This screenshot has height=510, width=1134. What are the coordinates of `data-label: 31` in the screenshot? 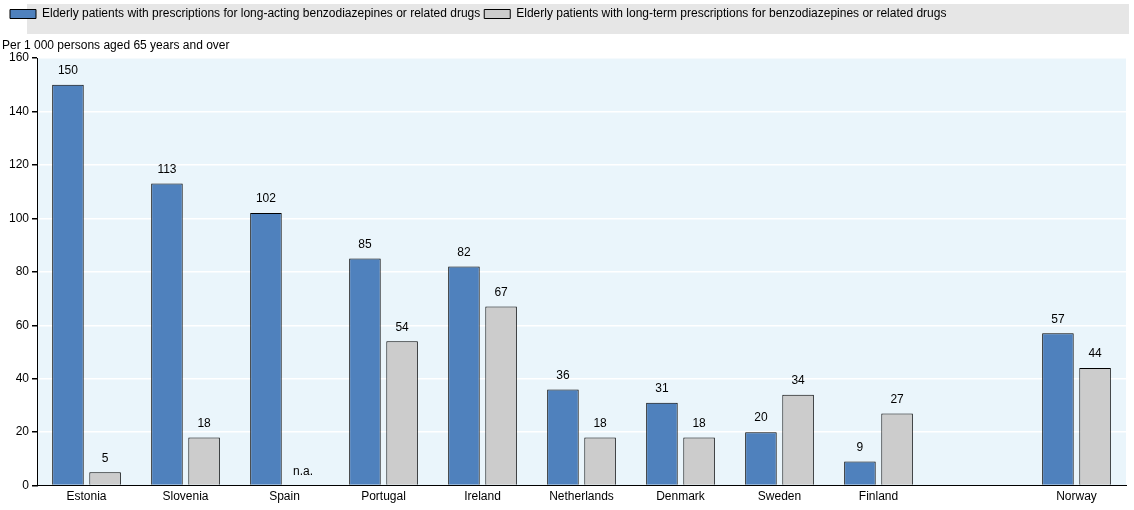 It's located at (662, 388).